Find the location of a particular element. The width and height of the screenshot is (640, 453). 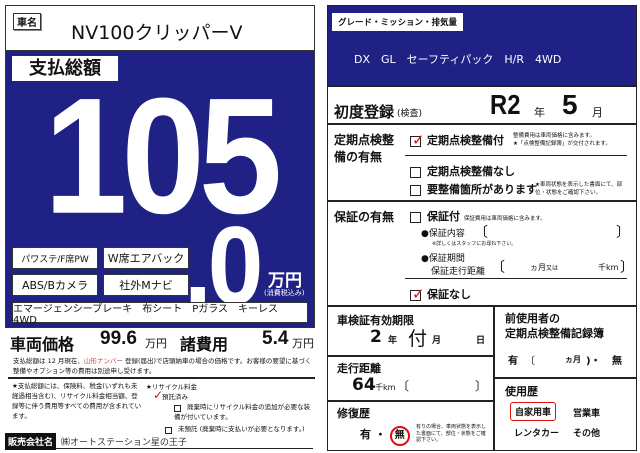

feature-tag: W席エアバック is located at coordinates (146, 258).